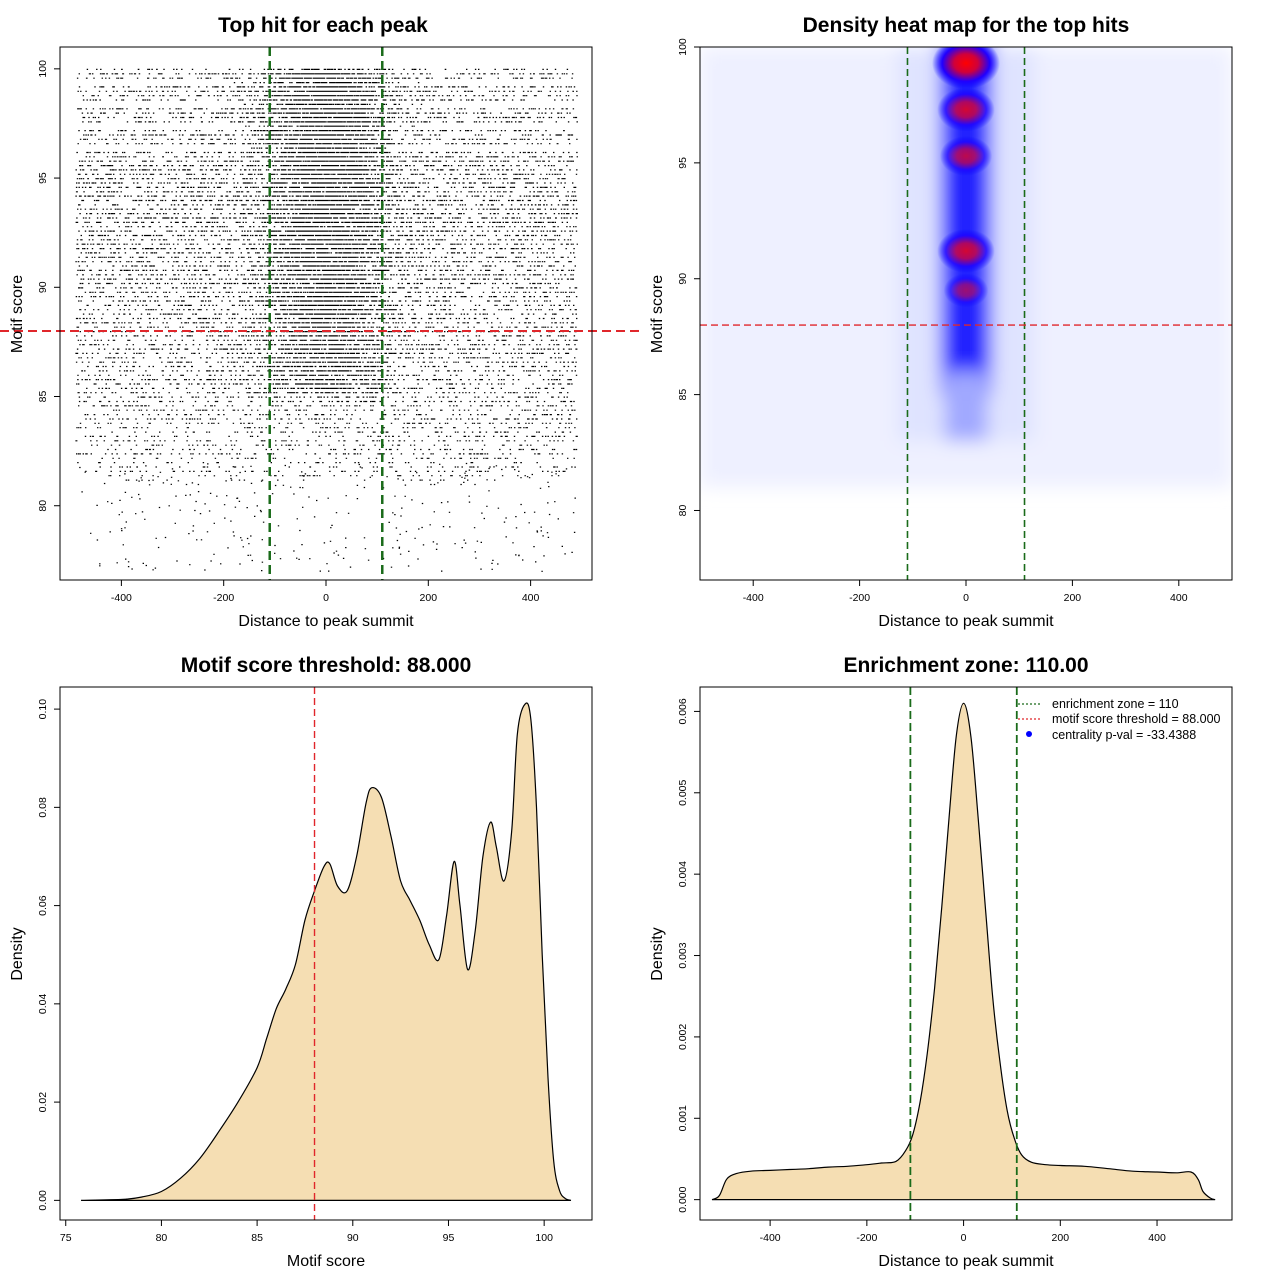  I want to click on x-axis-label: Motif score, so click(326, 1261).